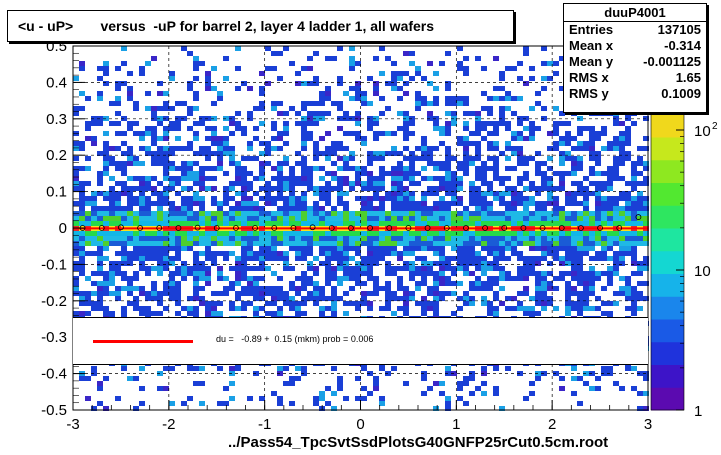  Describe the element at coordinates (56, 119) in the screenshot. I see `y-tick-label: 0.3` at that location.